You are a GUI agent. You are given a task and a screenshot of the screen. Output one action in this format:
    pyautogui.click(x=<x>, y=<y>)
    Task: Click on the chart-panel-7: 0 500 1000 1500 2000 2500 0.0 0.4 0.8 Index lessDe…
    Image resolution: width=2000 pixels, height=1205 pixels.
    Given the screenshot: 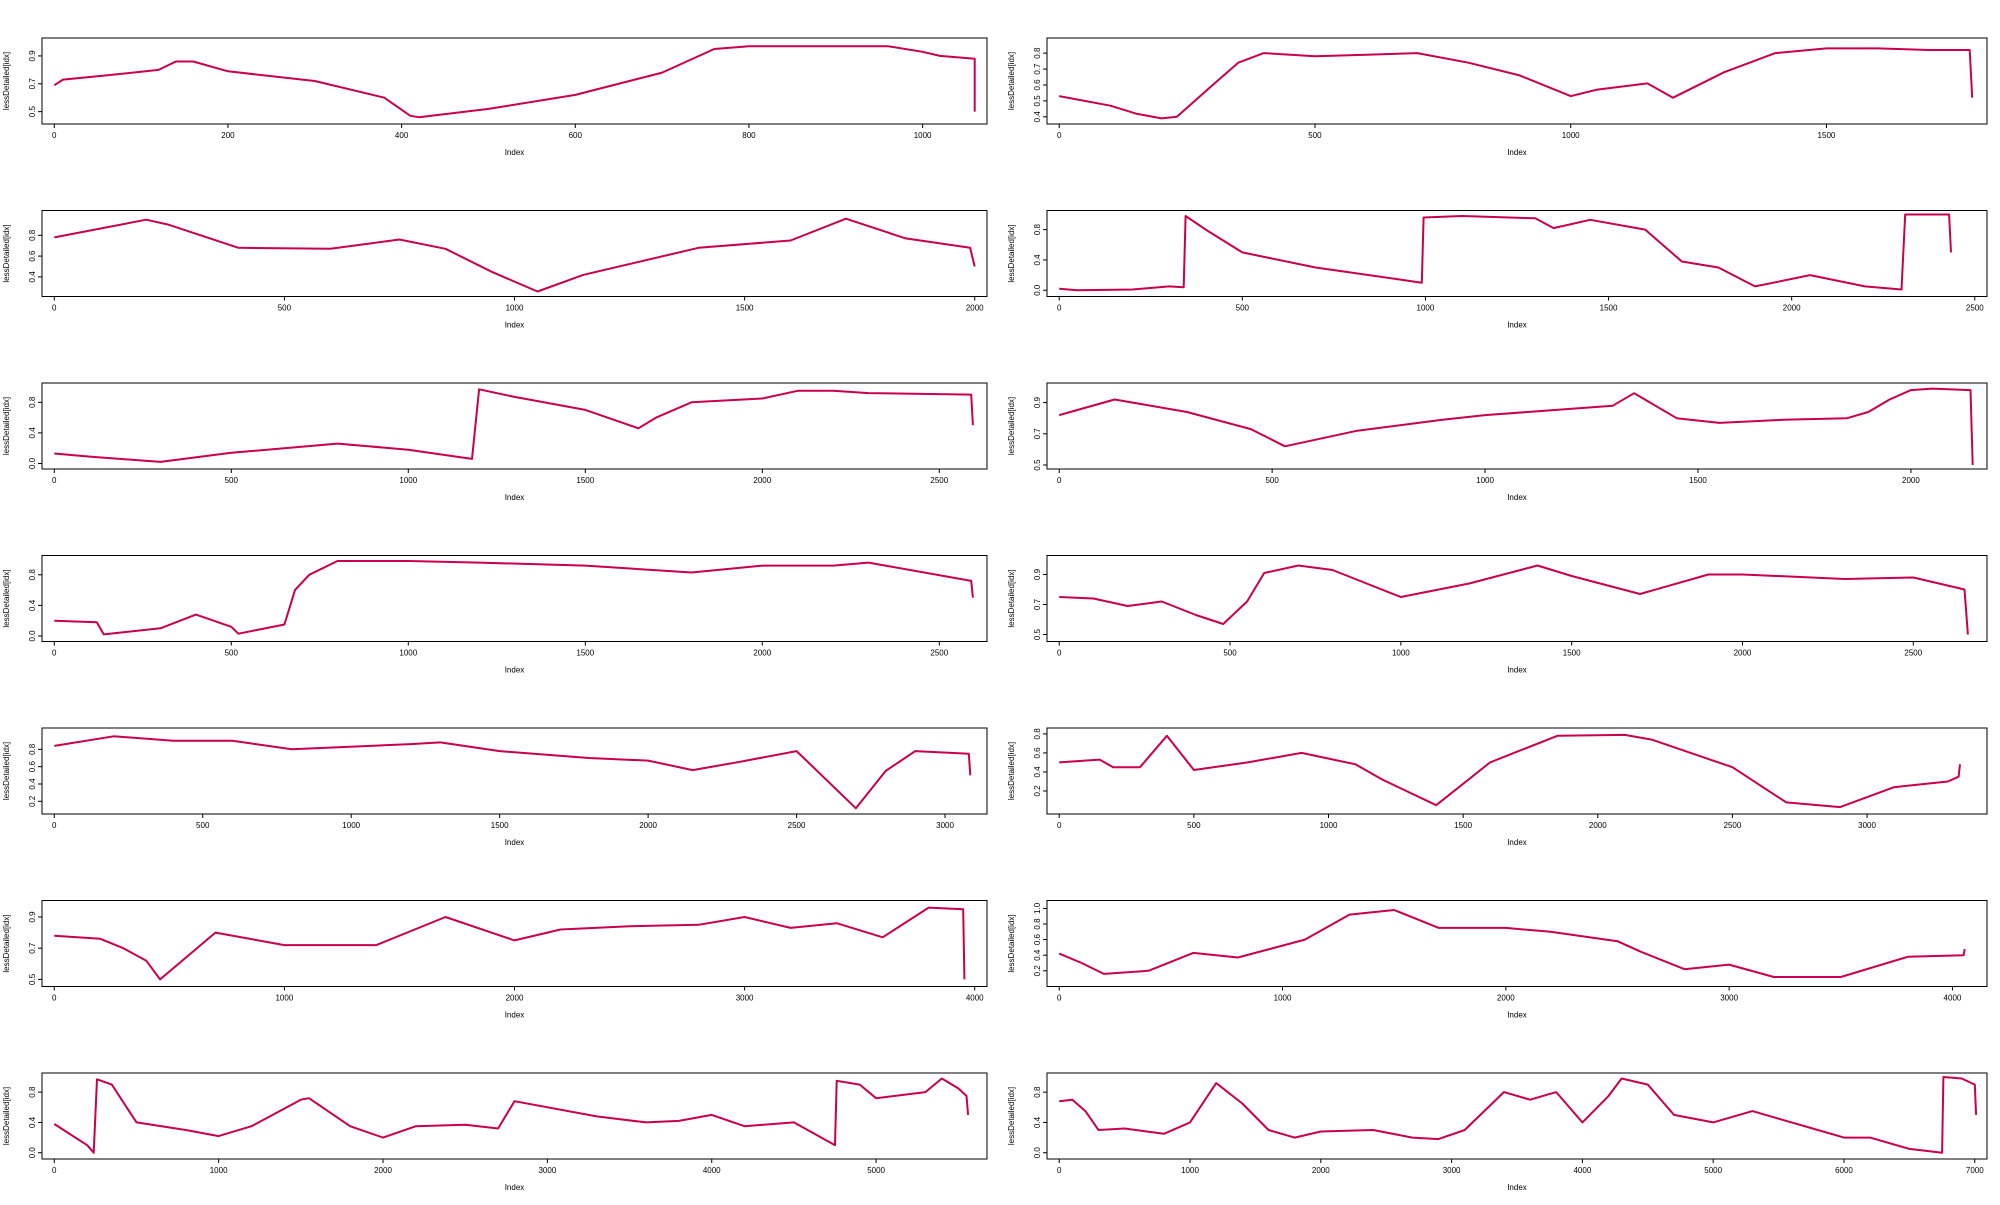 What is the action you would take?
    pyautogui.click(x=495, y=615)
    